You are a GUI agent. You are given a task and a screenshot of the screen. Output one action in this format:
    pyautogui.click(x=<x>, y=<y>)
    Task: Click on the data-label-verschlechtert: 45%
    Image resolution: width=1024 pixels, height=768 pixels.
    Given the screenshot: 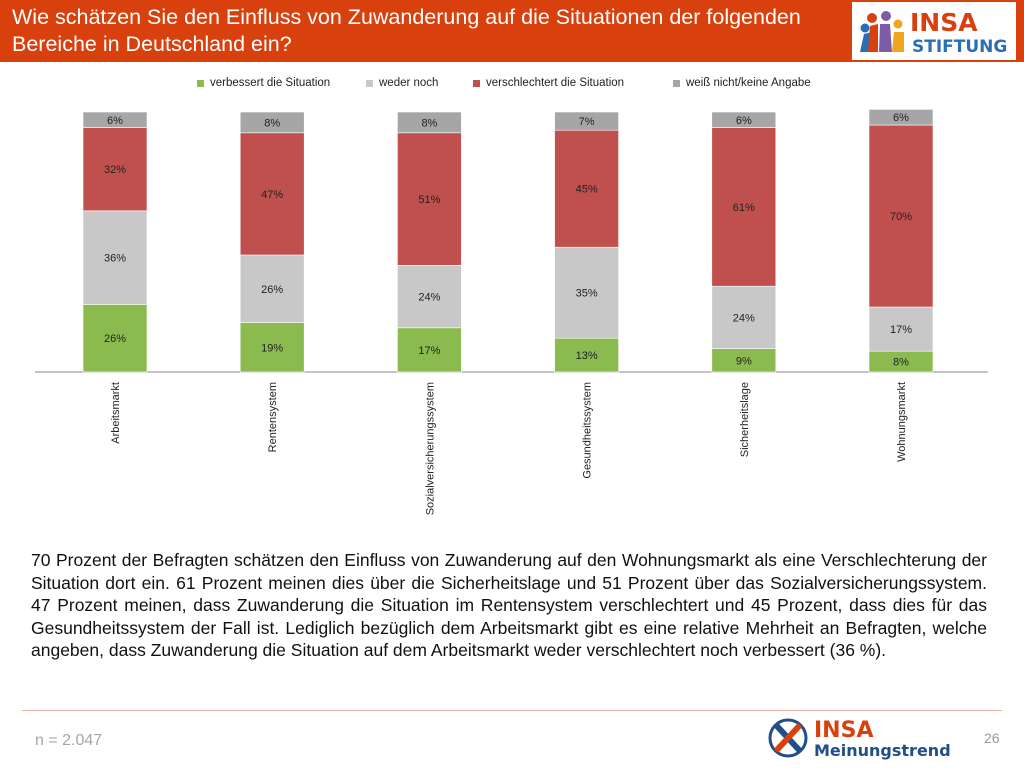 What is the action you would take?
    pyautogui.click(x=587, y=190)
    